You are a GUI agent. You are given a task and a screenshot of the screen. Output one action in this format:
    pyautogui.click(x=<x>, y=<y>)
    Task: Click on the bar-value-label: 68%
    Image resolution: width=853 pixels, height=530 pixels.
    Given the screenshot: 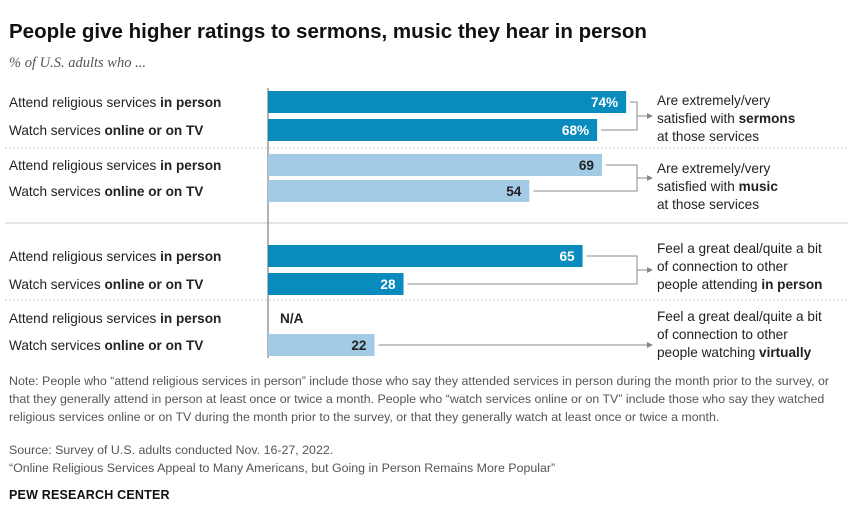 What is the action you would take?
    pyautogui.click(x=575, y=130)
    